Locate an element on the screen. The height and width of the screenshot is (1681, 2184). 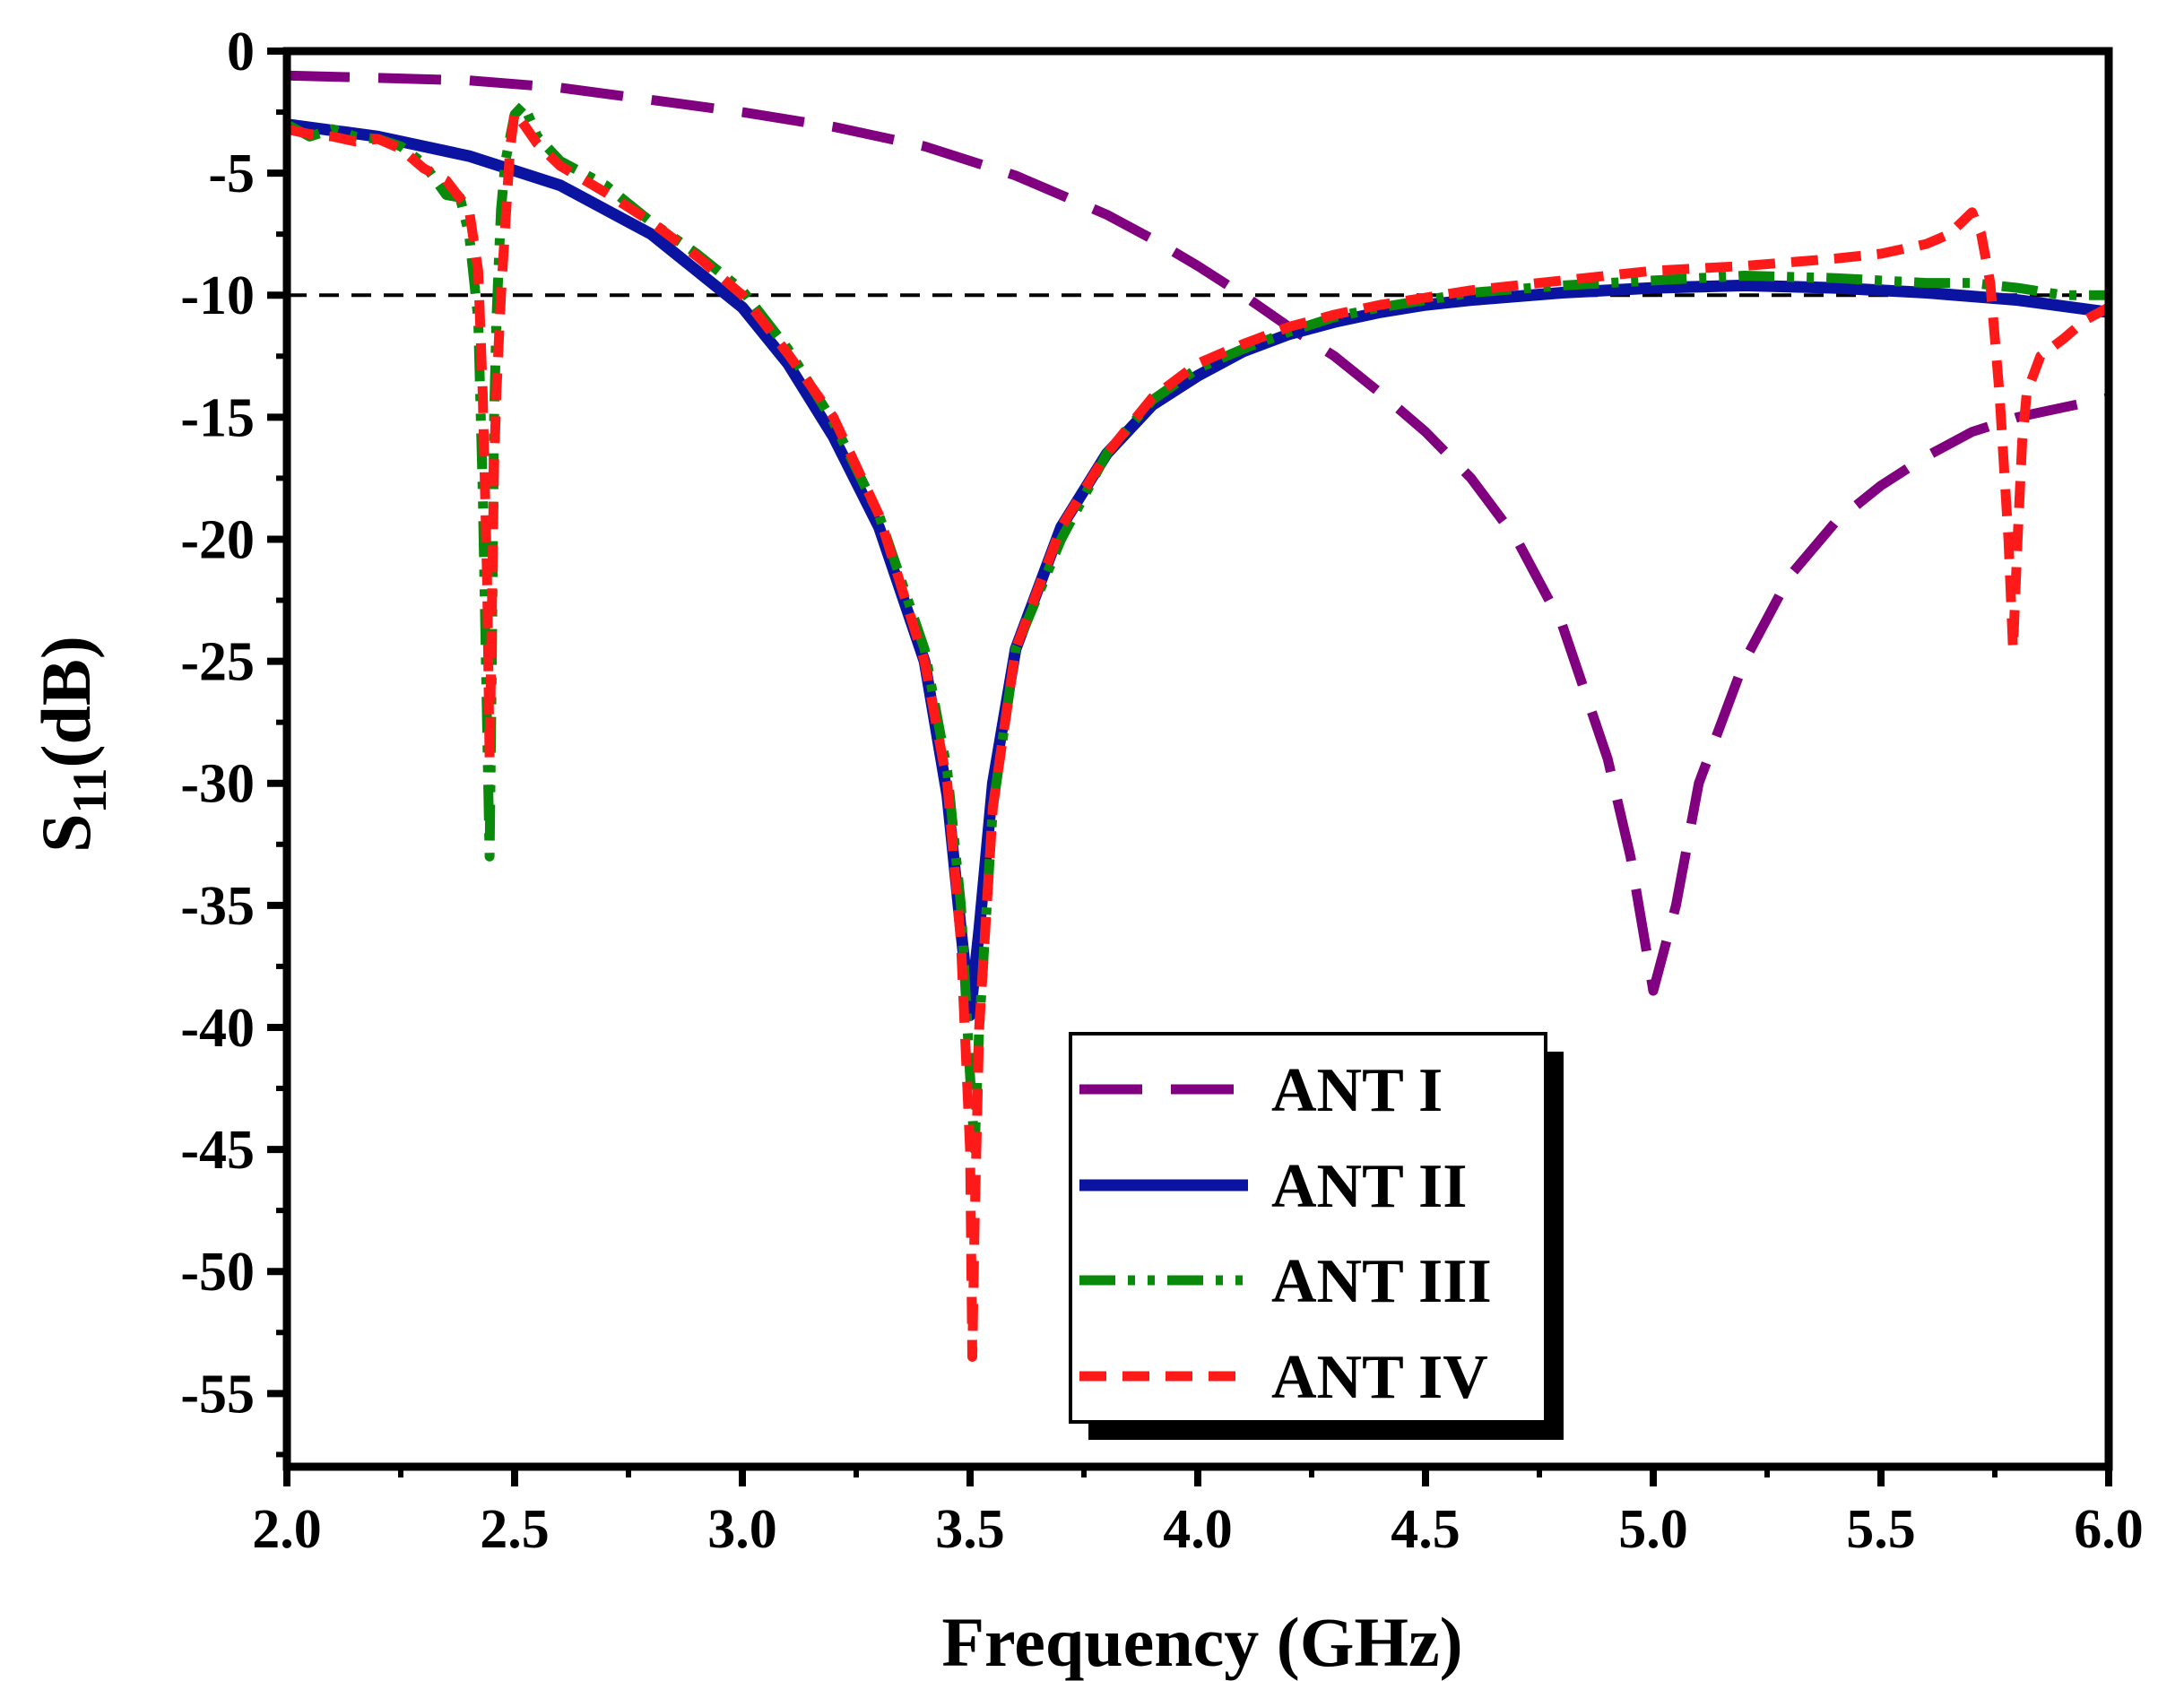
y-axis-title-subscript: 11 is located at coordinates (90, 790).